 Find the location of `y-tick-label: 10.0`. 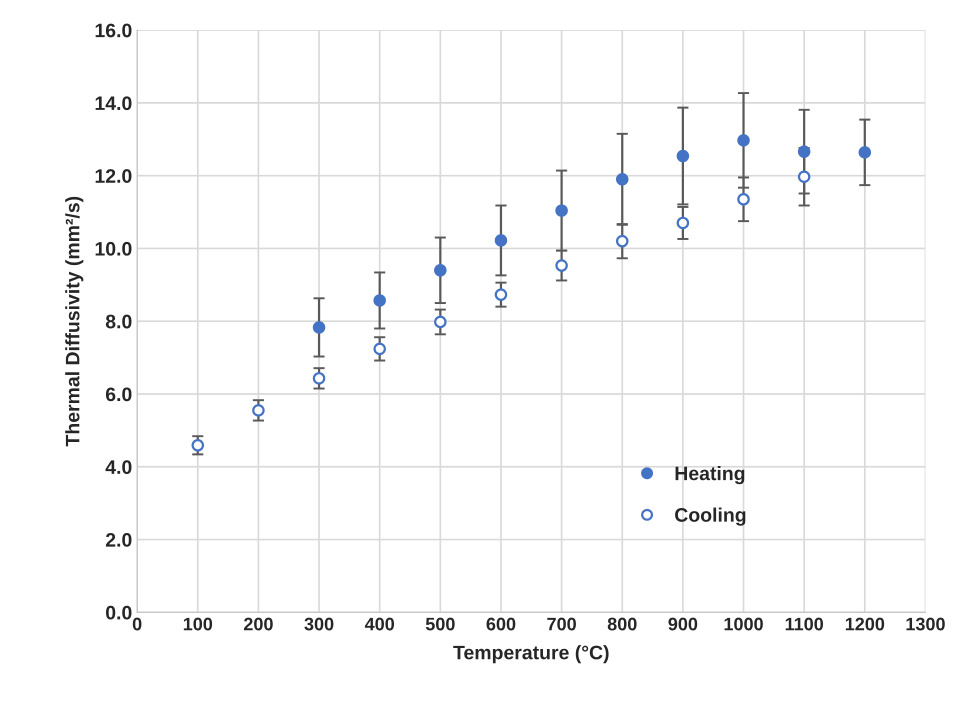

y-tick-label: 10.0 is located at coordinates (114, 249).